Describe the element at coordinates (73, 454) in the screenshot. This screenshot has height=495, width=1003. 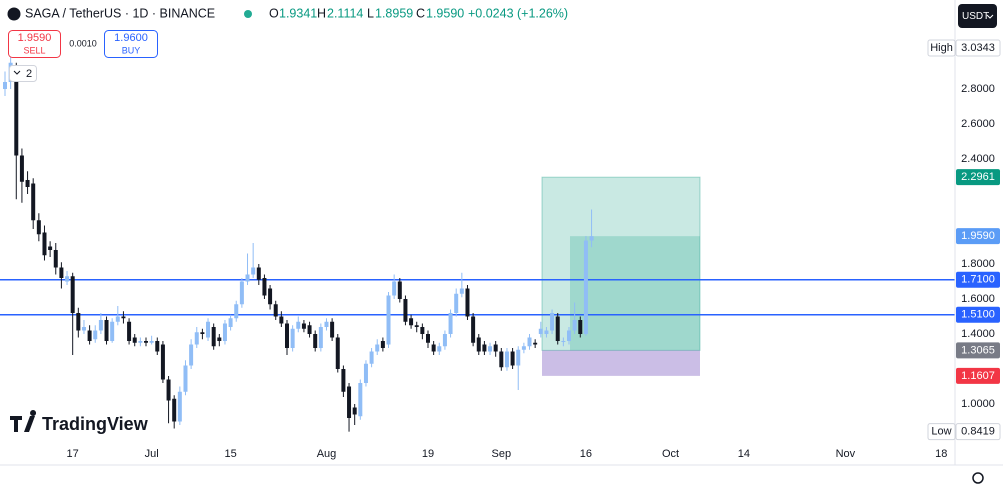
I see `x-tick-label: 17` at that location.